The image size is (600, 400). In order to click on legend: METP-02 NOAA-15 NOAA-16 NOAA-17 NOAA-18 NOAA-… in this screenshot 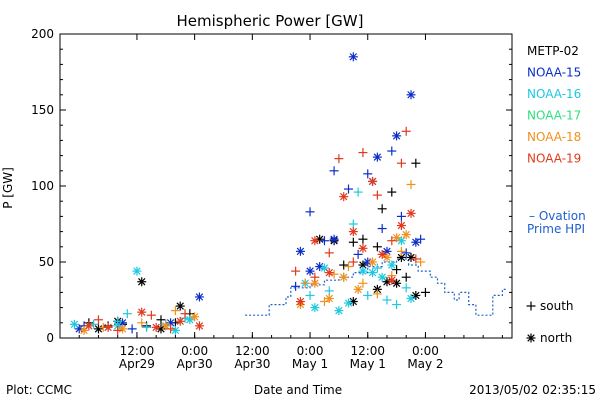, I will do `click(556, 194)`.